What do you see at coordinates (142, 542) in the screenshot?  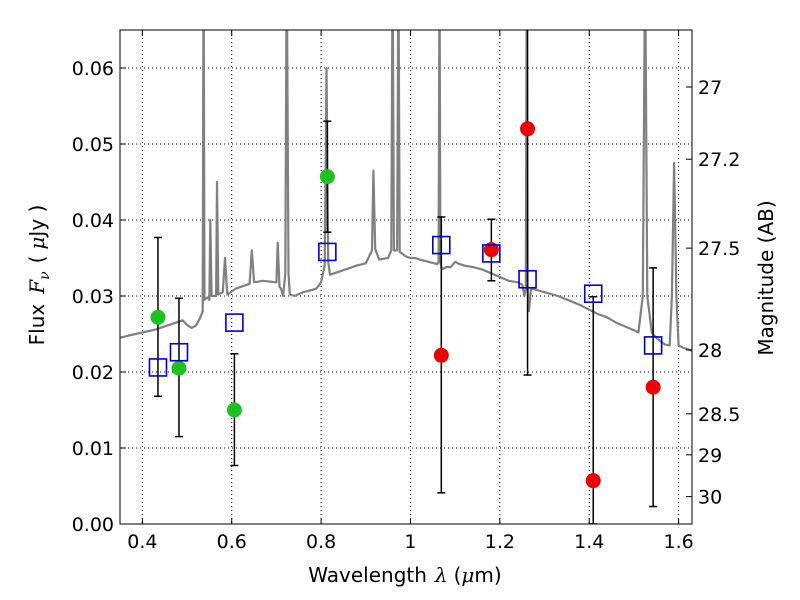 I see `x-tick-label: 0.4` at bounding box center [142, 542].